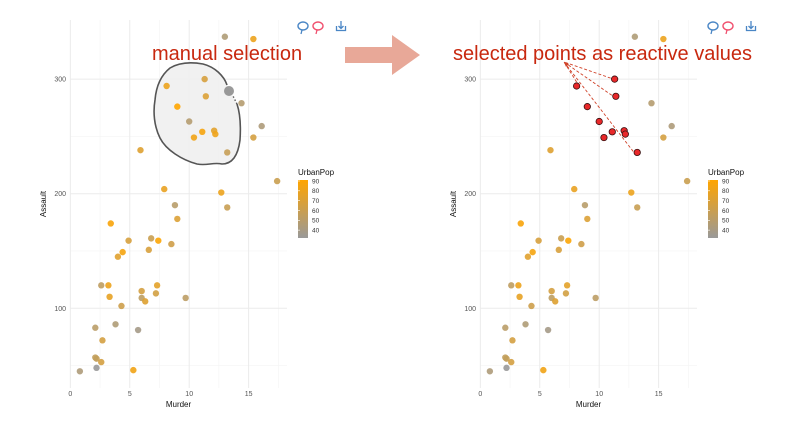  Describe the element at coordinates (229, 91) in the screenshot. I see `lasso-cursor-handle` at that location.